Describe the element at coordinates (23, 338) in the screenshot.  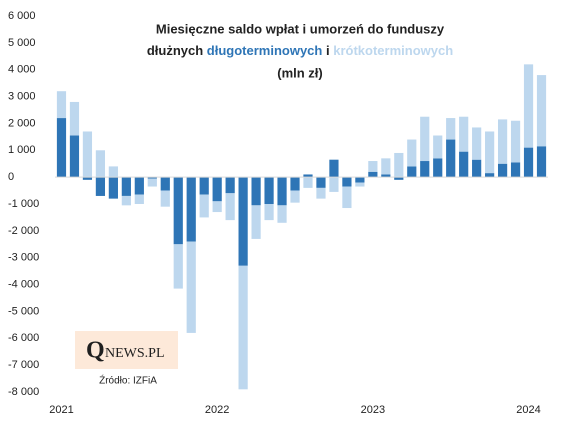
I see `y-tick-label: -6 000` at that location.